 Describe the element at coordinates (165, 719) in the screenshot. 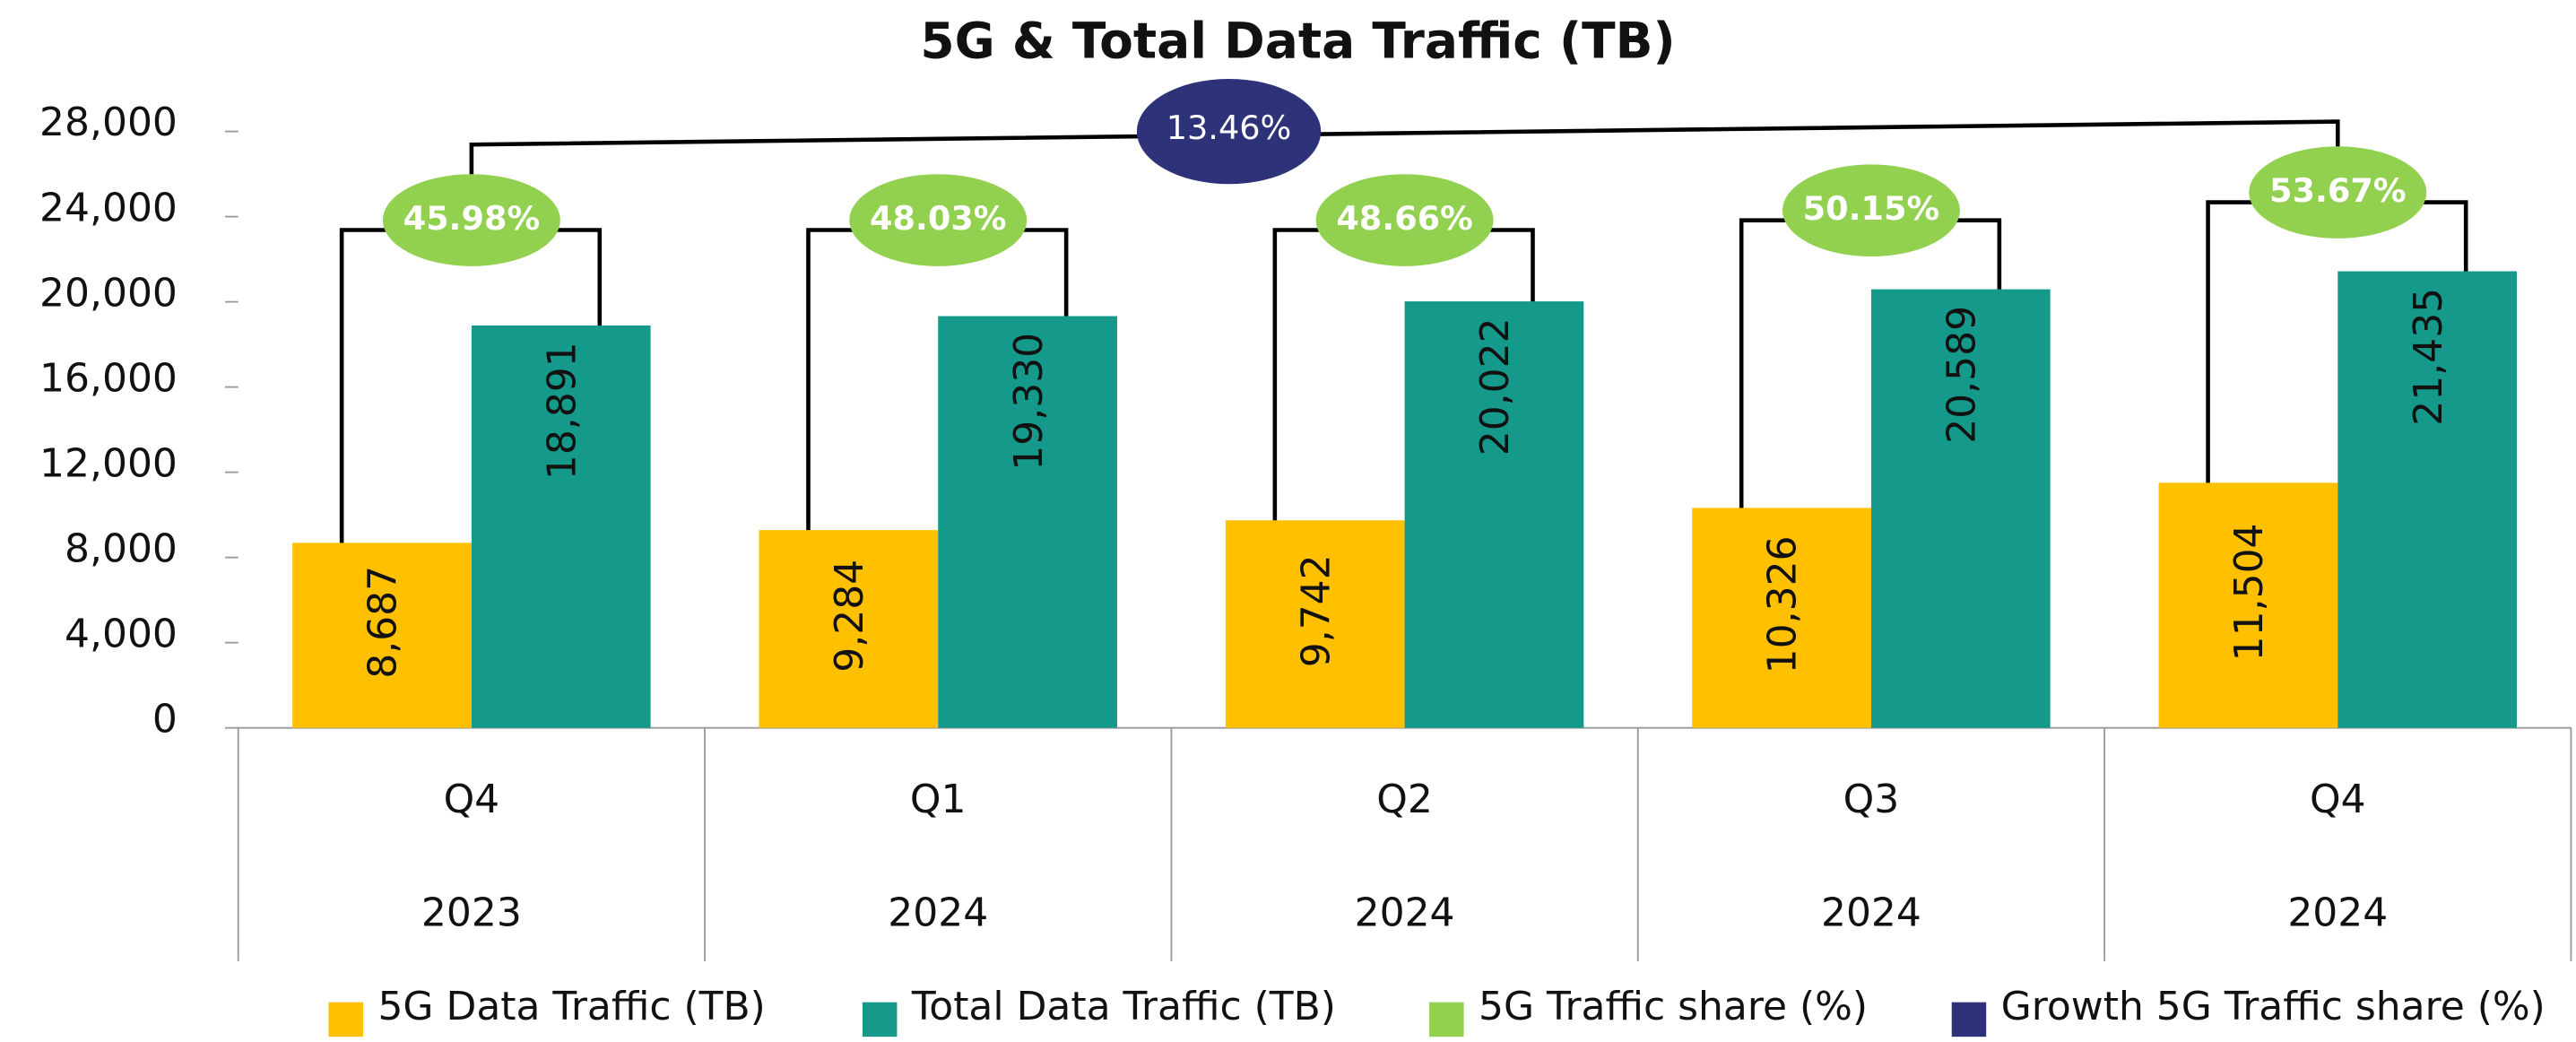

I see `y-tick-label: 0` at that location.